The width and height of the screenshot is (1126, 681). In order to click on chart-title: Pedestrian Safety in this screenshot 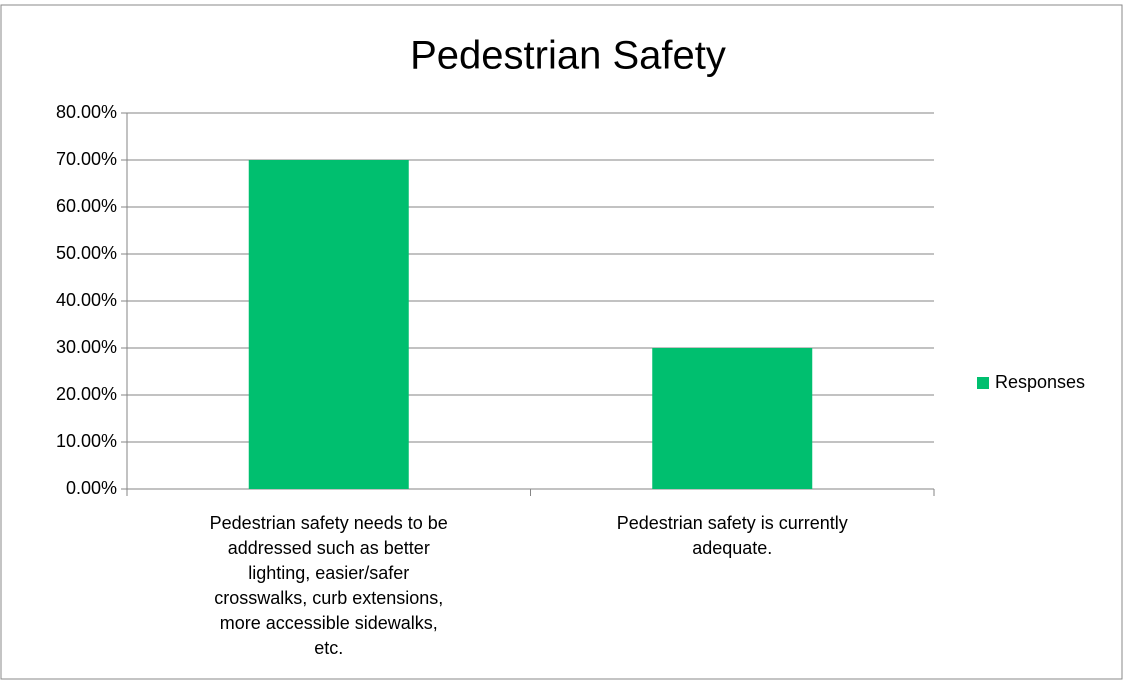, I will do `click(568, 56)`.